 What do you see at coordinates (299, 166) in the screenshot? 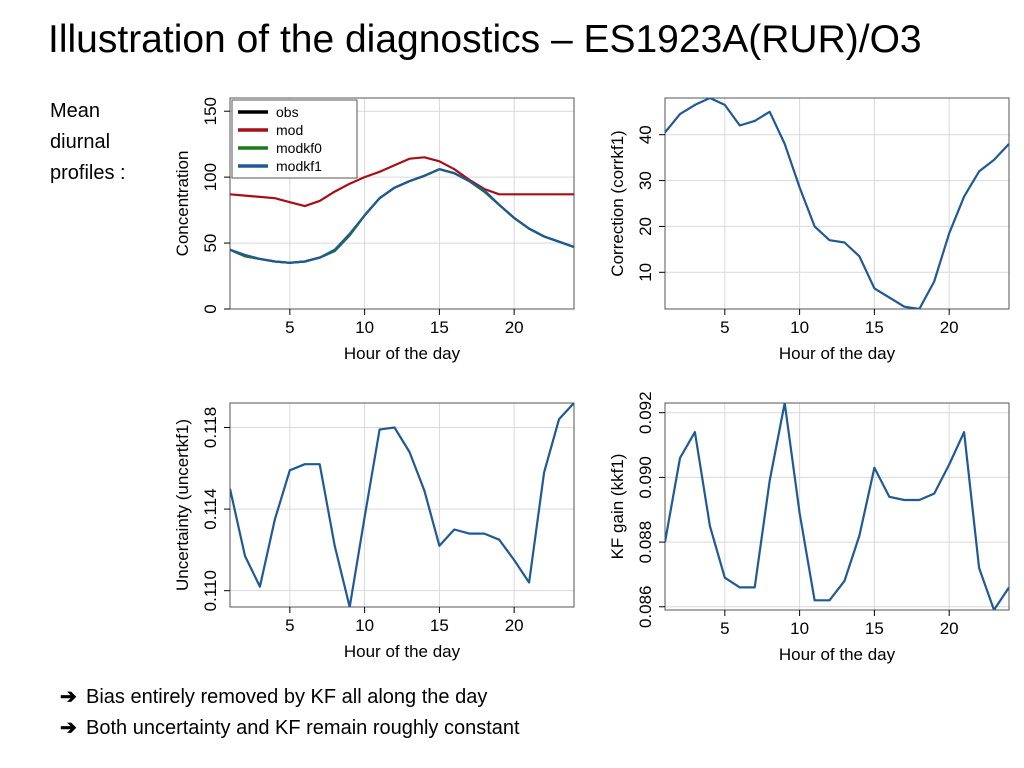
I see `legend-label: modkf1` at bounding box center [299, 166].